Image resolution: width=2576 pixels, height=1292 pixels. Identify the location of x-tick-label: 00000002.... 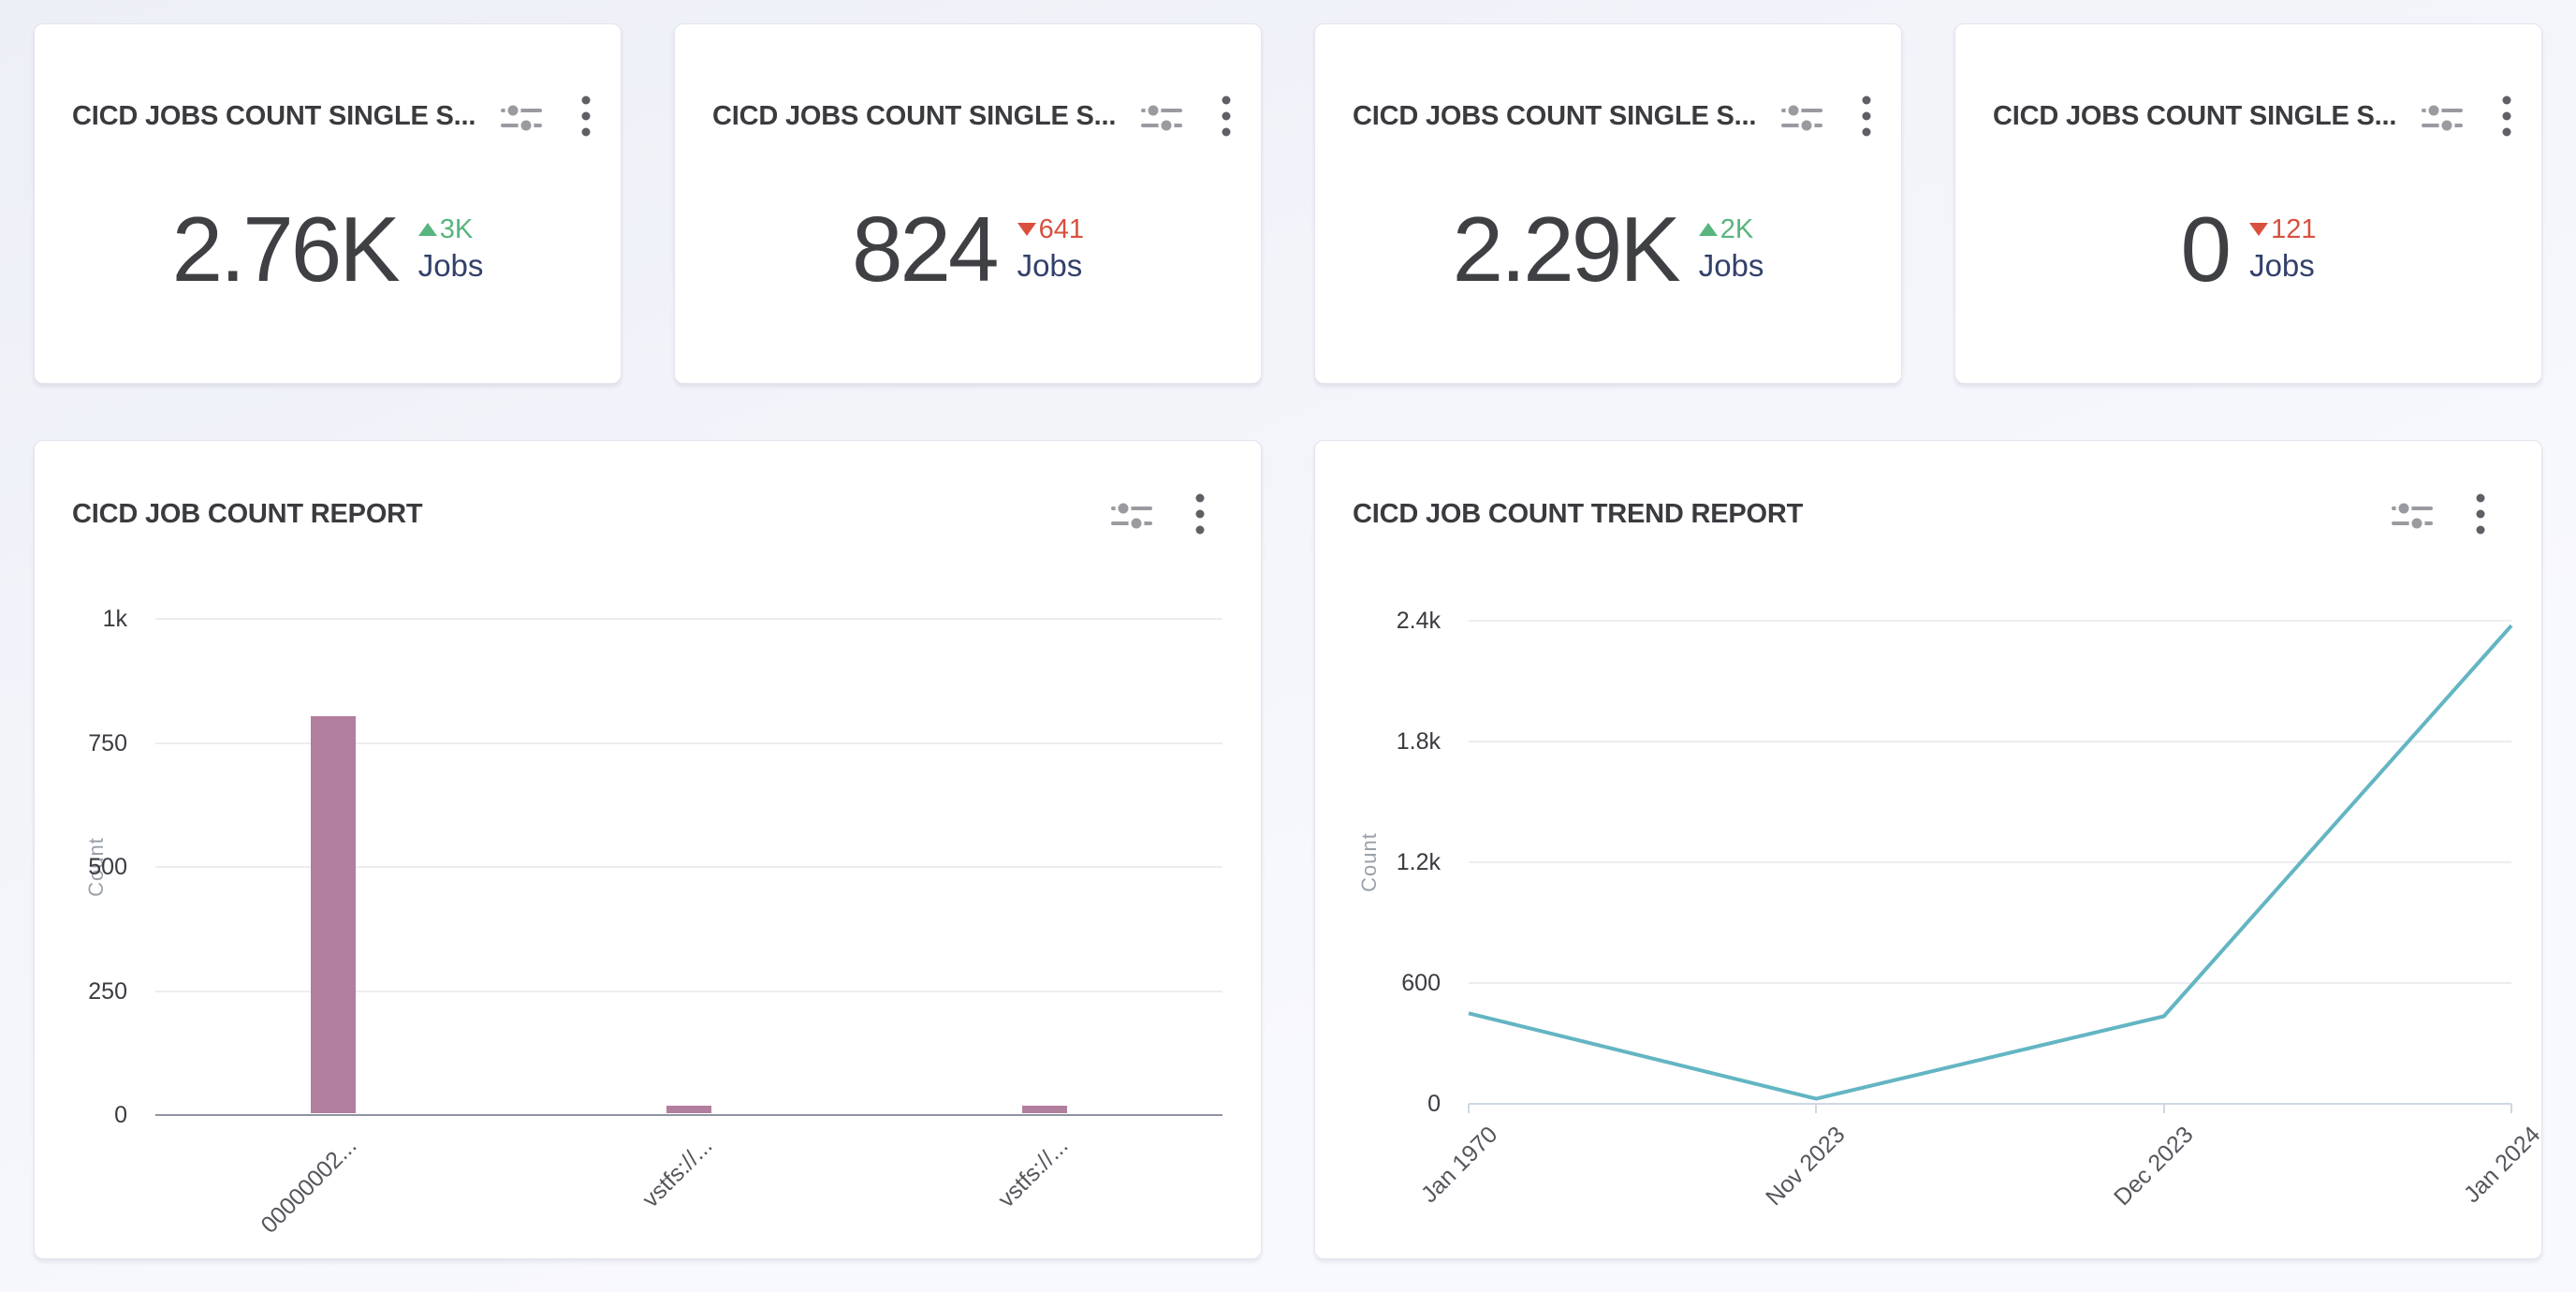
(309, 1185).